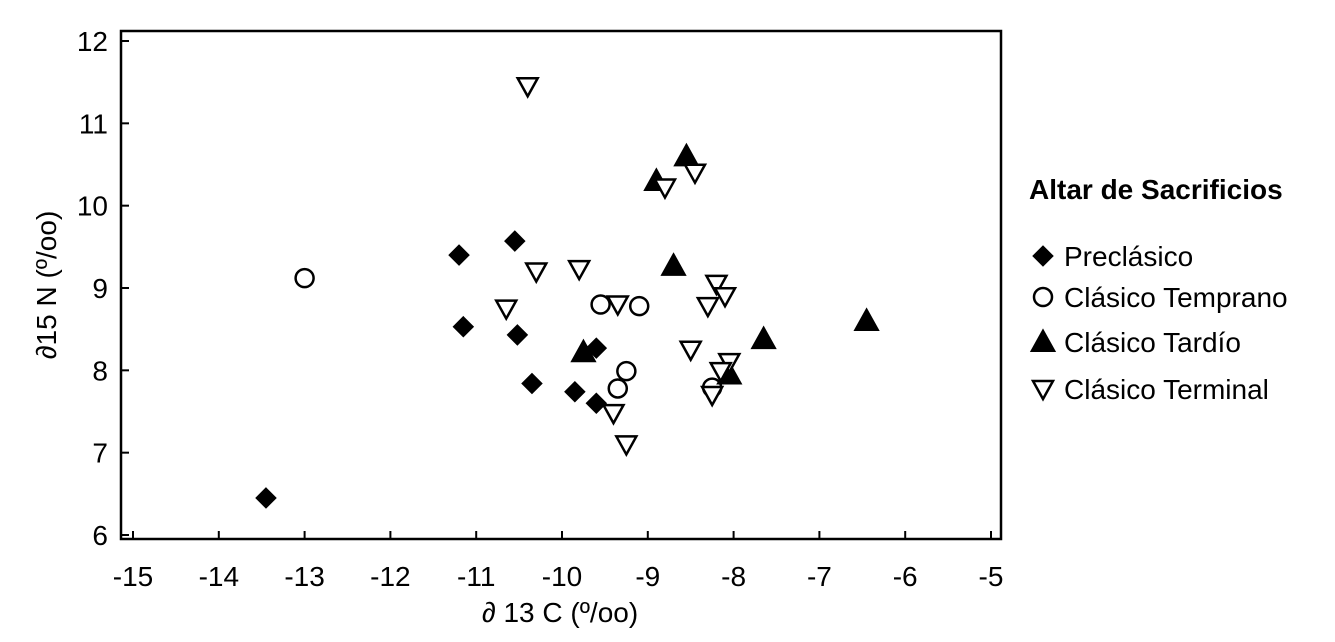 This screenshot has height=642, width=1335. Describe the element at coordinates (560, 612) in the screenshot. I see `x-axis-label: ∂ 13 C (º/oo)` at that location.